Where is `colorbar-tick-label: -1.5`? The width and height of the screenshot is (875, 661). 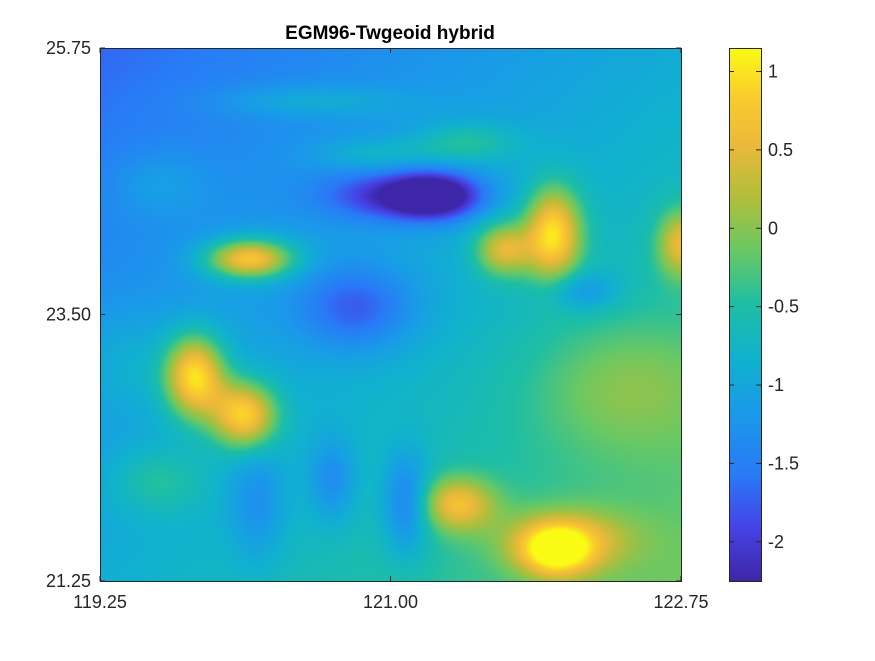
colorbar-tick-label: -1.5 is located at coordinates (783, 463).